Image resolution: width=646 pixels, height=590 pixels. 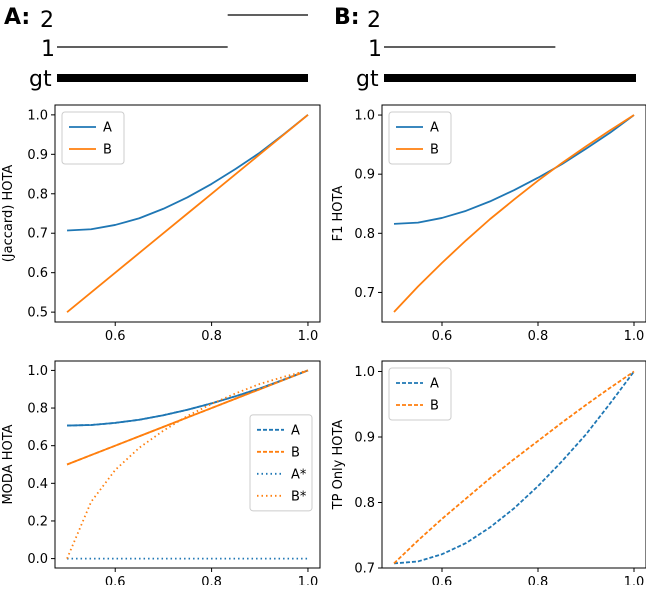 I want to click on panel-b-track-gt-label: gt, so click(x=367, y=79).